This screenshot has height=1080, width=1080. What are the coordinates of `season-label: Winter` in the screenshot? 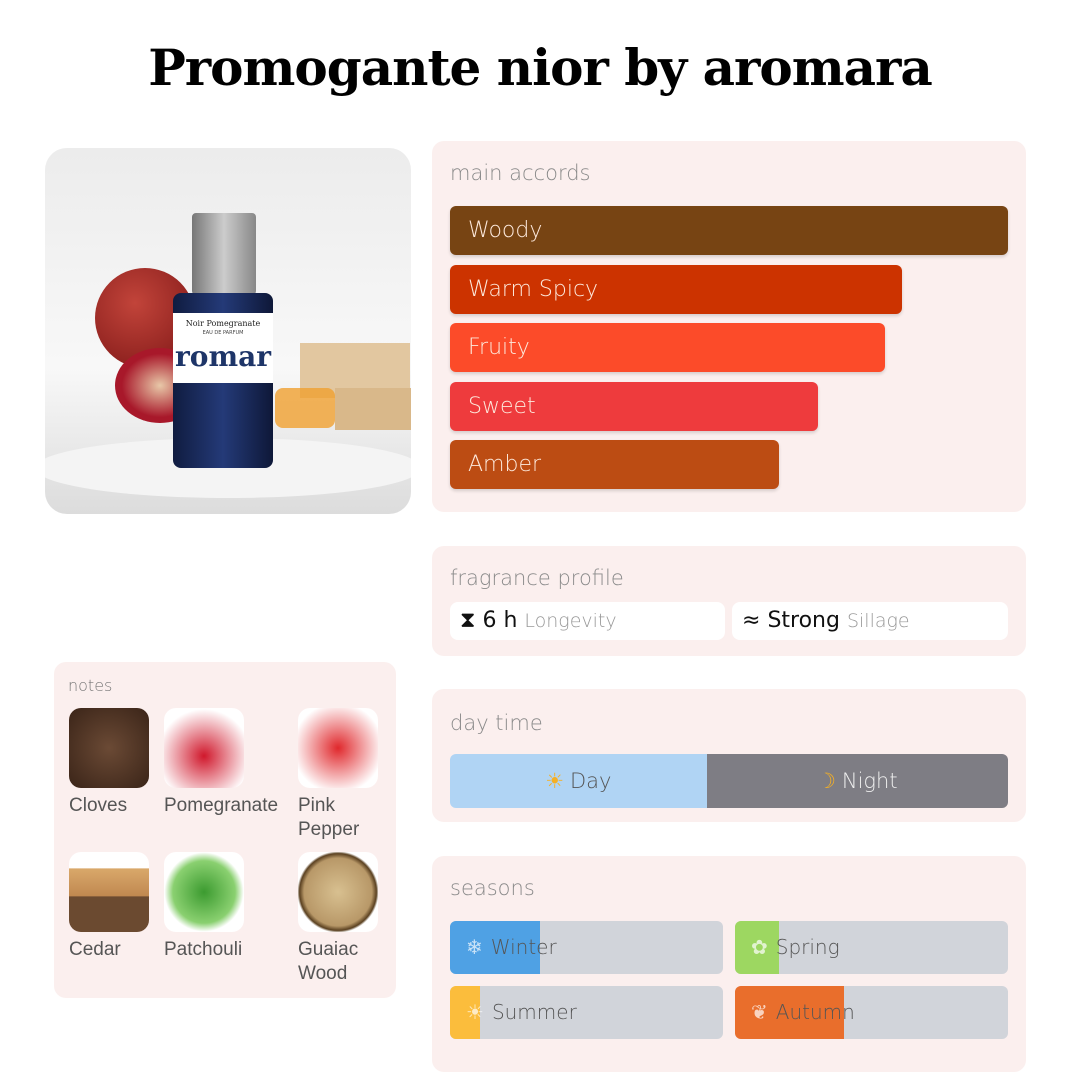 It's located at (523, 947).